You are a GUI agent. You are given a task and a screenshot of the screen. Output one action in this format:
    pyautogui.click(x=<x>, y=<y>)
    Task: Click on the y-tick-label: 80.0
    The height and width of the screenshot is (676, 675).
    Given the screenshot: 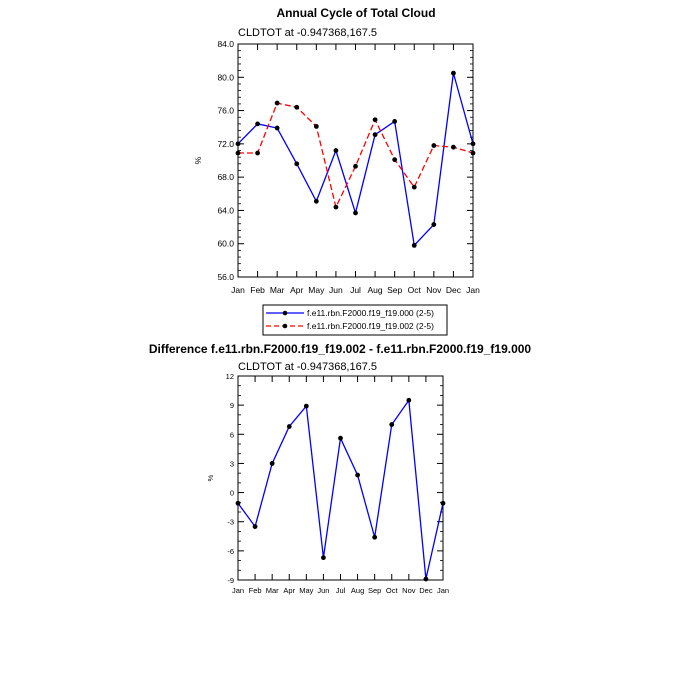 What is the action you would take?
    pyautogui.click(x=225, y=77)
    